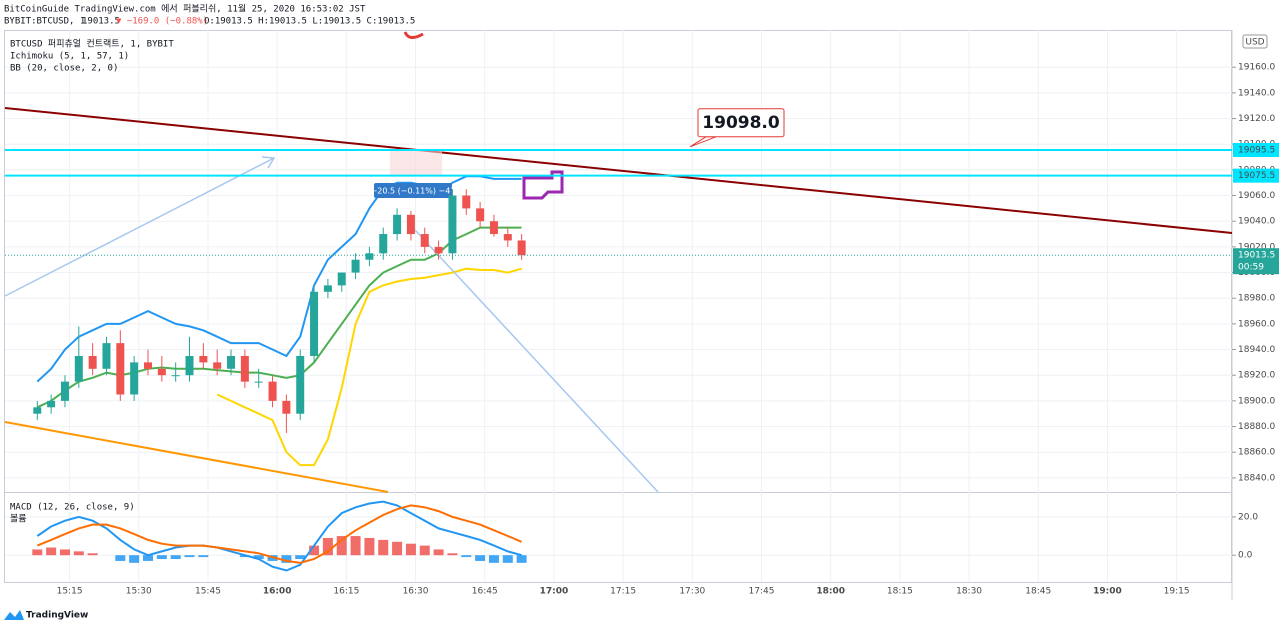 The image size is (1280, 628). Describe the element at coordinates (162, 22) in the screenshot. I see `change: ▼ −169.0 (−0.88%)` at that location.